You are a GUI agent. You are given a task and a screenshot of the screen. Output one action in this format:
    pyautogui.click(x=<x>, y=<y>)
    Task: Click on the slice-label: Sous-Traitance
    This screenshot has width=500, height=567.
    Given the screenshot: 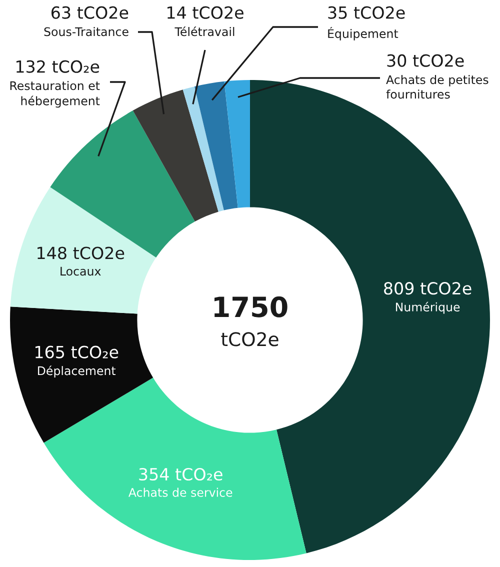 What is the action you would take?
    pyautogui.click(x=86, y=31)
    